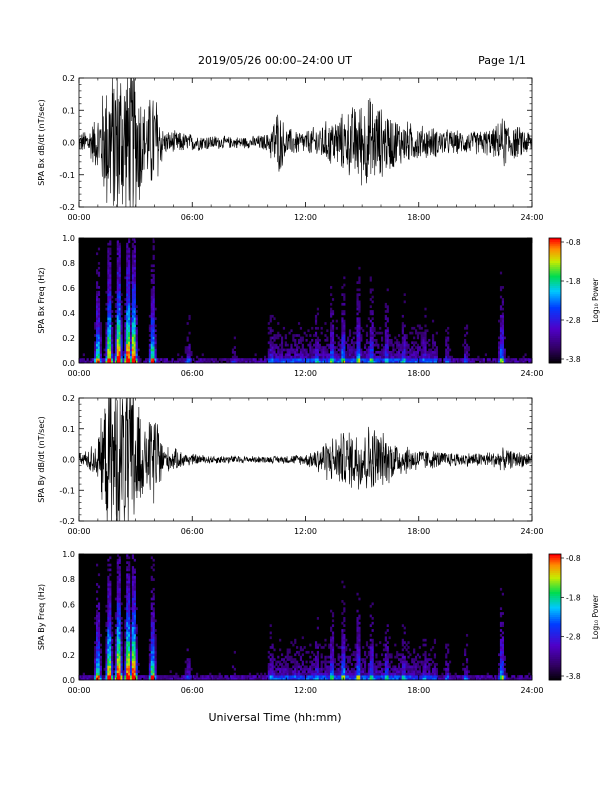  What do you see at coordinates (531, 531) in the screenshot?
I see `x-tick-label: 24:00` at bounding box center [531, 531].